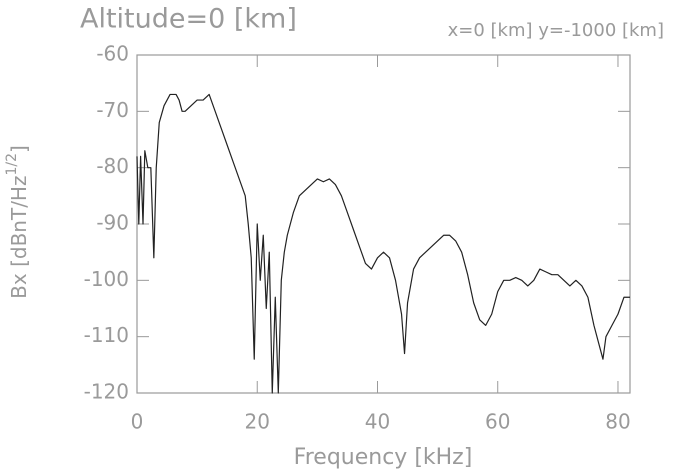 This screenshot has width=678, height=473. What do you see at coordinates (112, 110) in the screenshot?
I see `y-tick-label: -70` at bounding box center [112, 110].